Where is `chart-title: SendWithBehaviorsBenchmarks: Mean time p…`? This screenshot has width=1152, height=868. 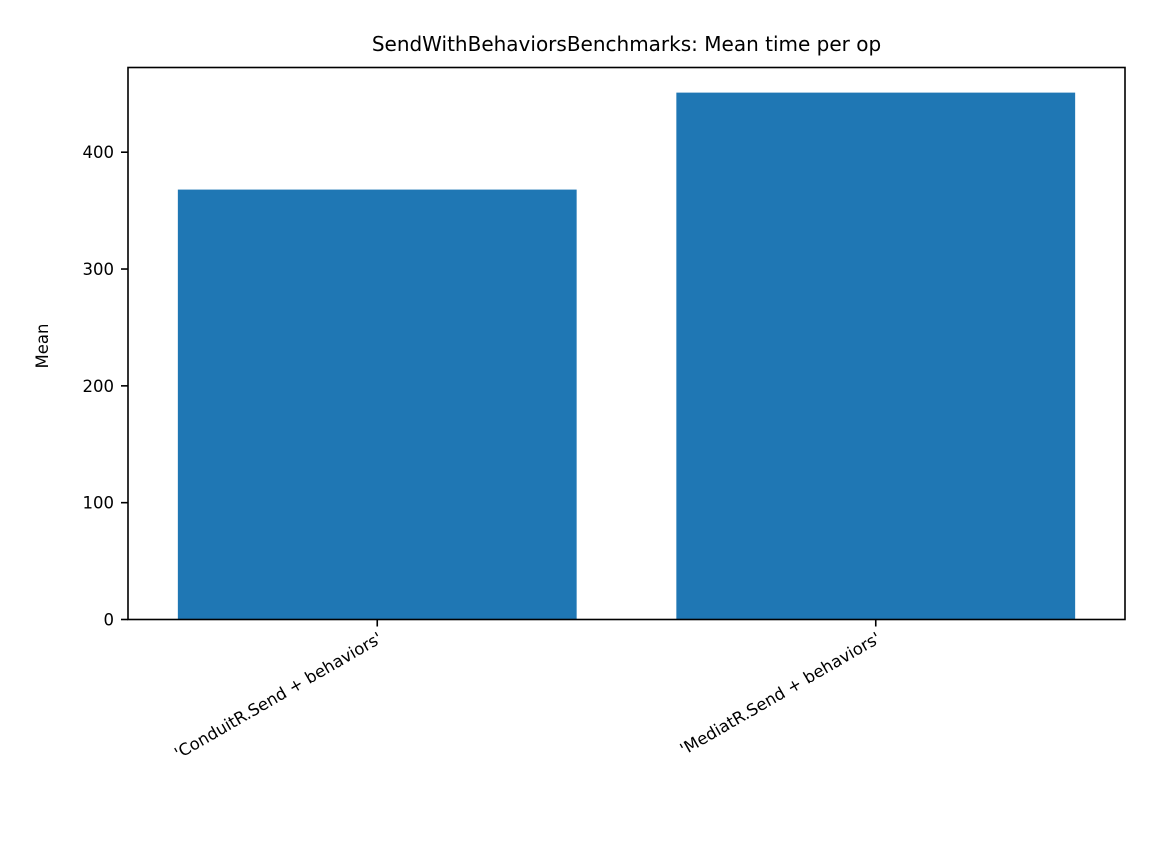
chart-title: SendWithBehaviorsBenchmarks: Mean time p… is located at coordinates (626, 44).